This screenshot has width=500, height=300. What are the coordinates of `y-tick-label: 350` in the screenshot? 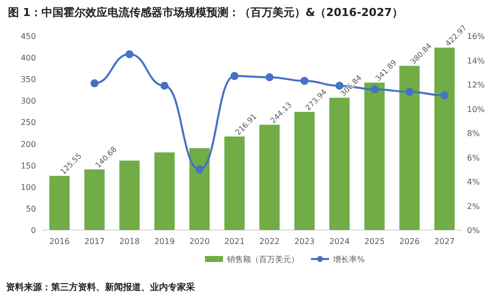 It's located at (28, 79).